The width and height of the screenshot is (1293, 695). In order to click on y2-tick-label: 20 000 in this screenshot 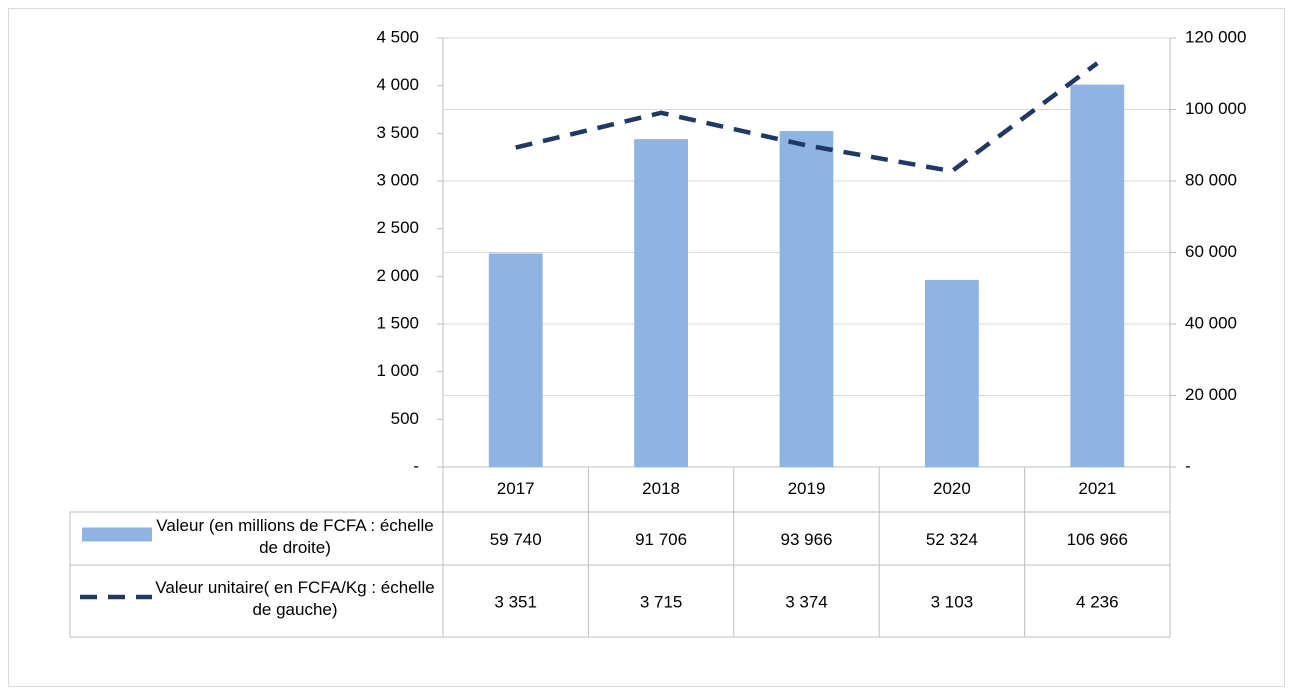, I will do `click(1211, 394)`.